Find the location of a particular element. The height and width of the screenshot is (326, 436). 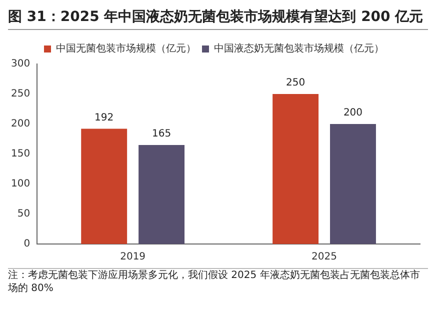

chart-title: 图 31：2025 年中国液态奶无菌包装市场规模有望达到 200 亿元 is located at coordinates (218, 19).